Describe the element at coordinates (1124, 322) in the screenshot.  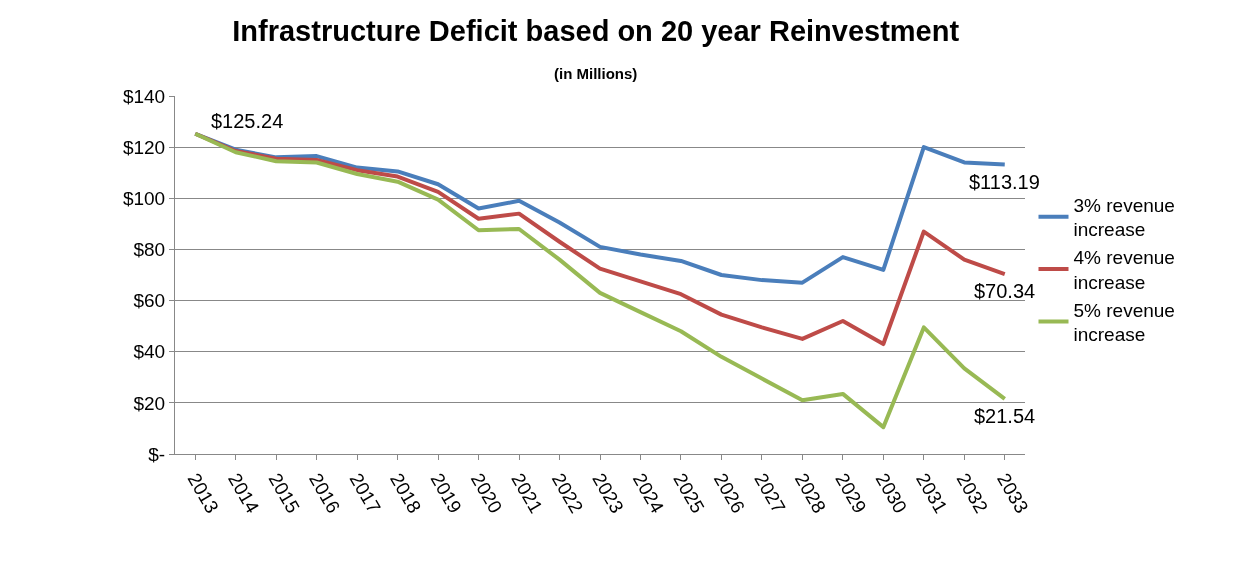
I see `legend-label: 5% revenue increase` at that location.